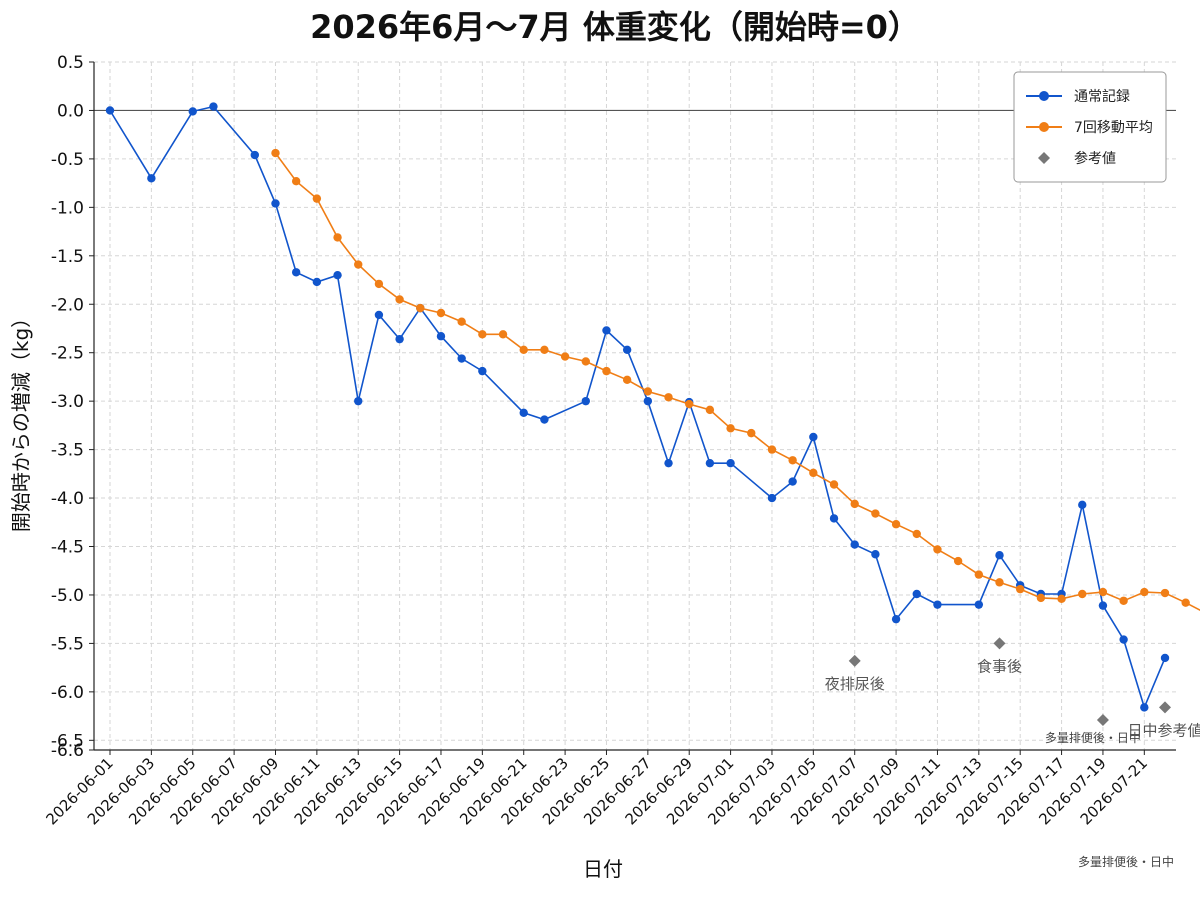 This screenshot has height=900, width=1200. Describe the element at coordinates (67, 596) in the screenshot. I see `y-tick-label: -5.0` at that location.